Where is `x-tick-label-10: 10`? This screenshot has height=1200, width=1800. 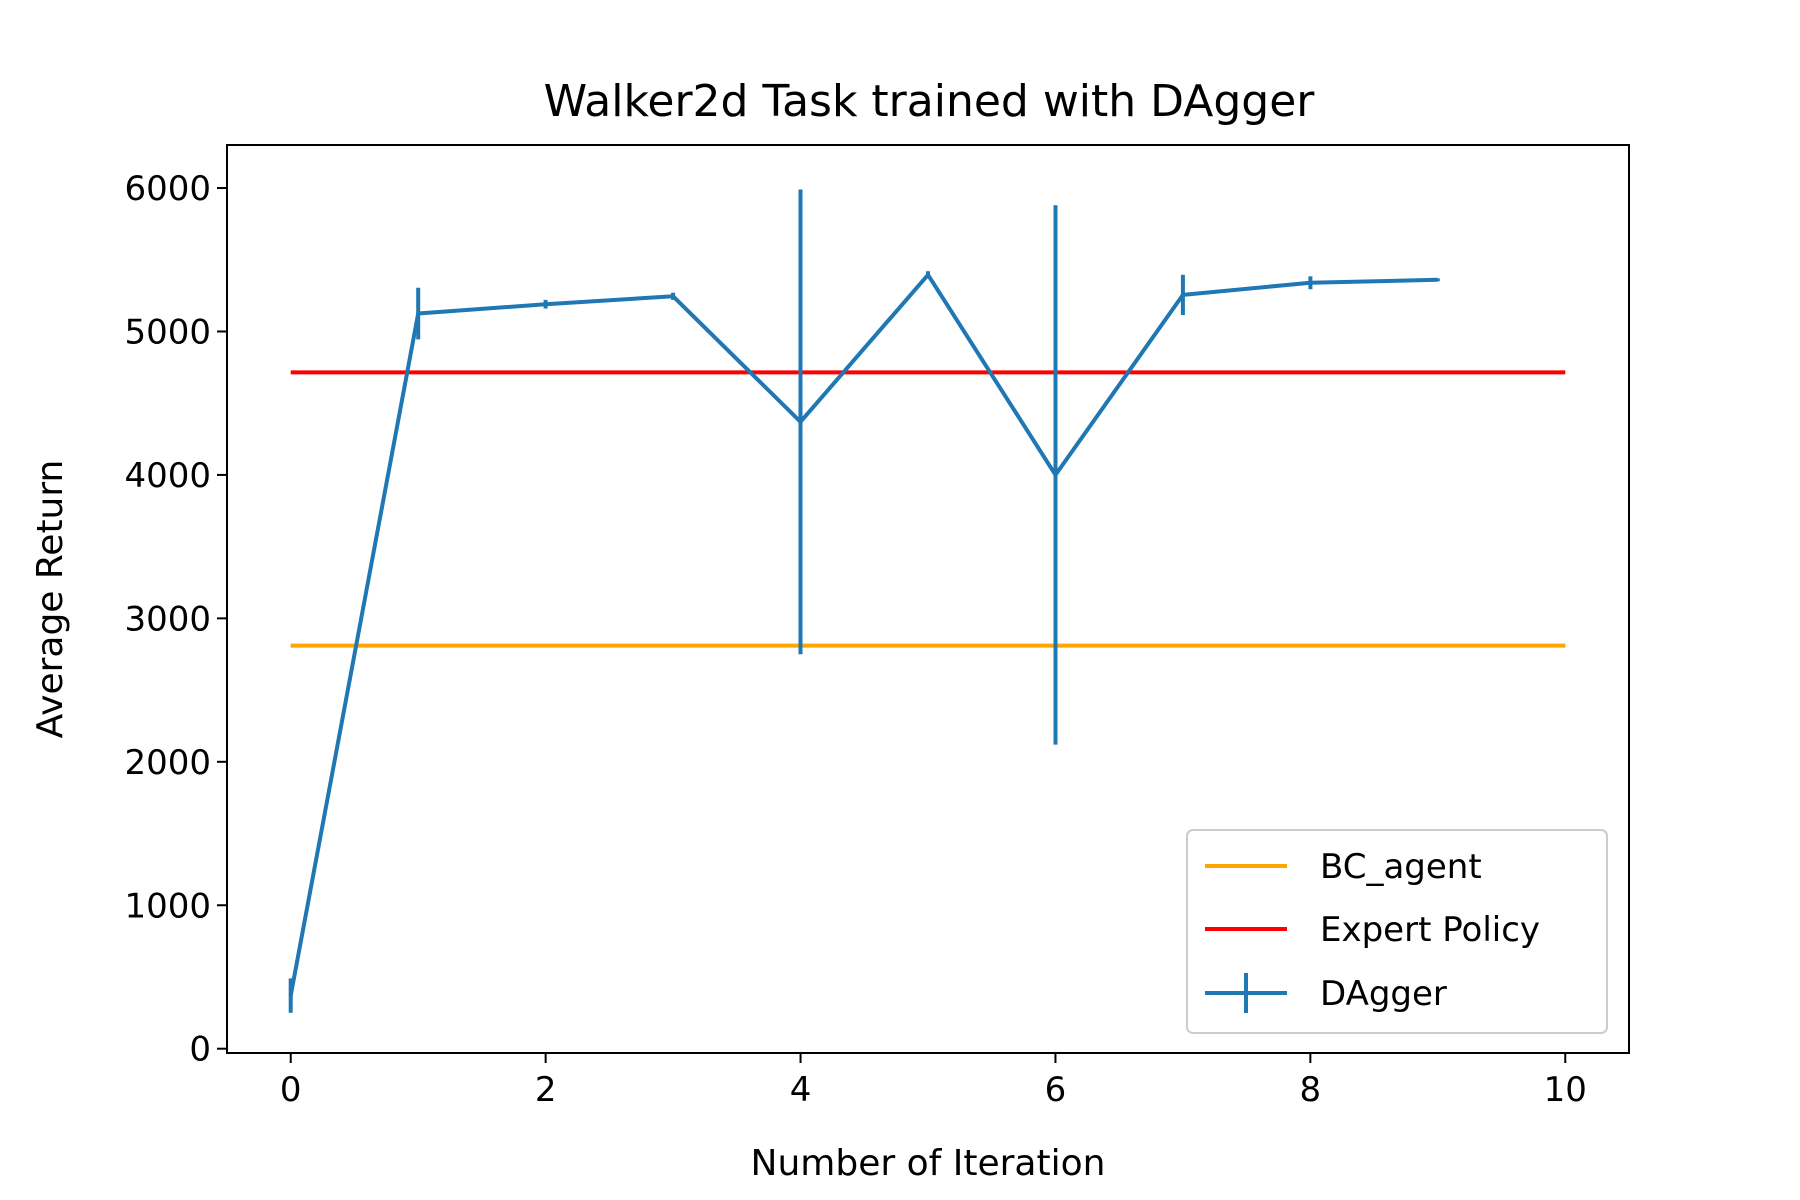
x-tick-label-10: 10 is located at coordinates (1565, 1090).